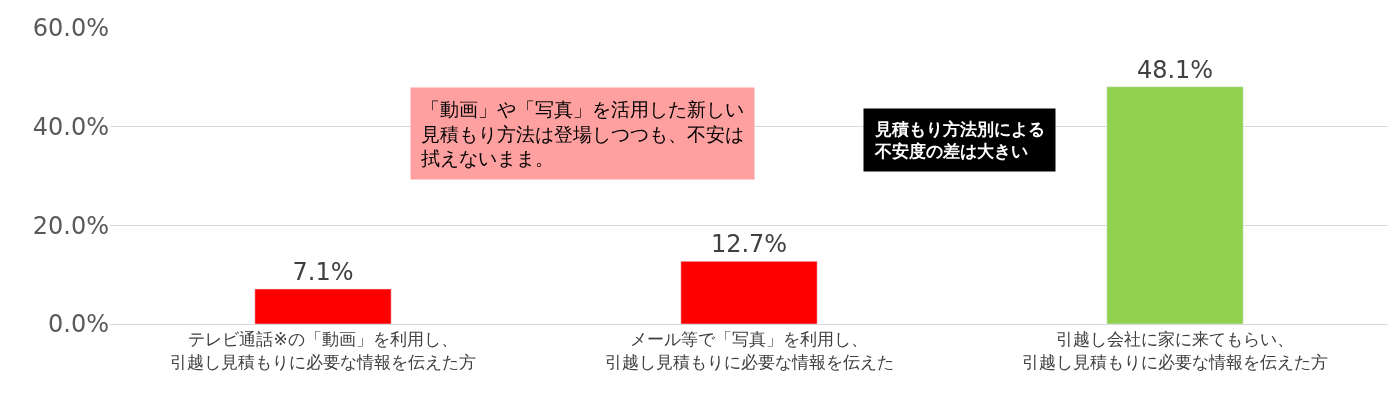 The height and width of the screenshot is (414, 1398). What do you see at coordinates (70, 225) in the screenshot?
I see `y-tick-label: 20.0%` at bounding box center [70, 225].